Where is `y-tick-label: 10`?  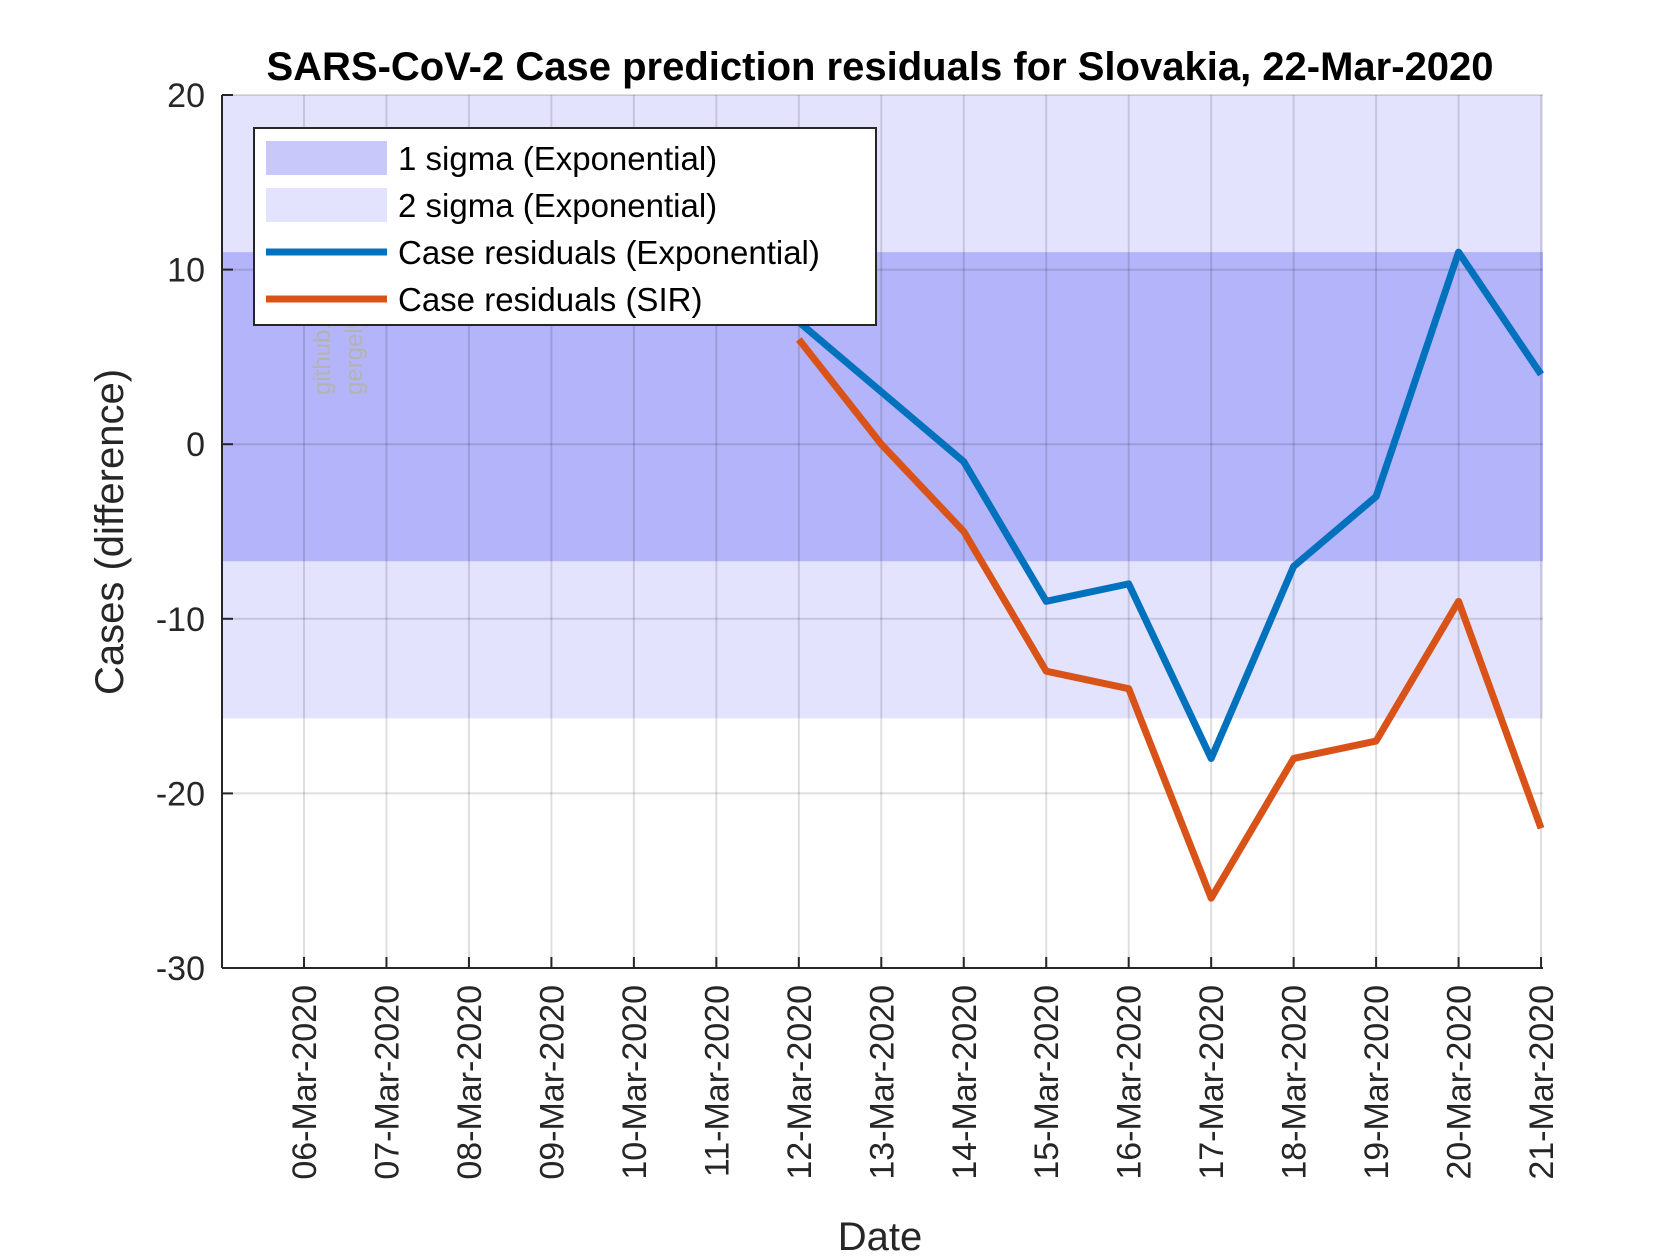
y-tick-label: 10 is located at coordinates (186, 271).